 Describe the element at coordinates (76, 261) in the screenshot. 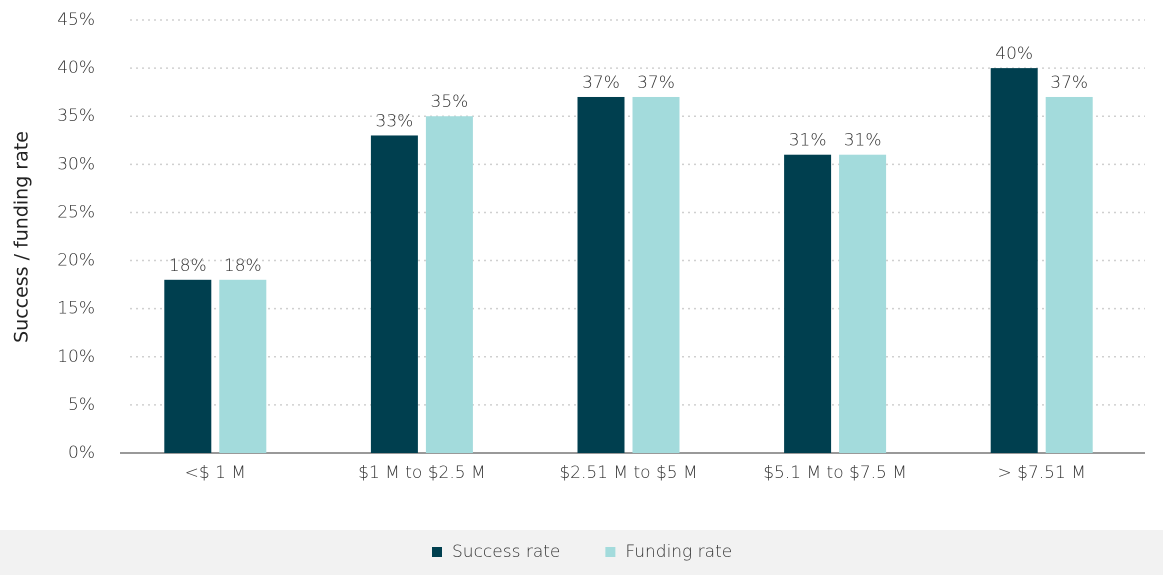

I see `y-tick-label: 20%` at that location.